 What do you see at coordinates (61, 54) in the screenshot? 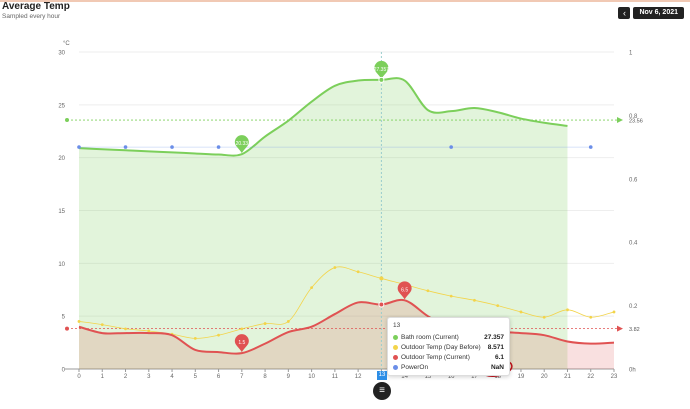
I see `y-tick-label: 30` at bounding box center [61, 54].